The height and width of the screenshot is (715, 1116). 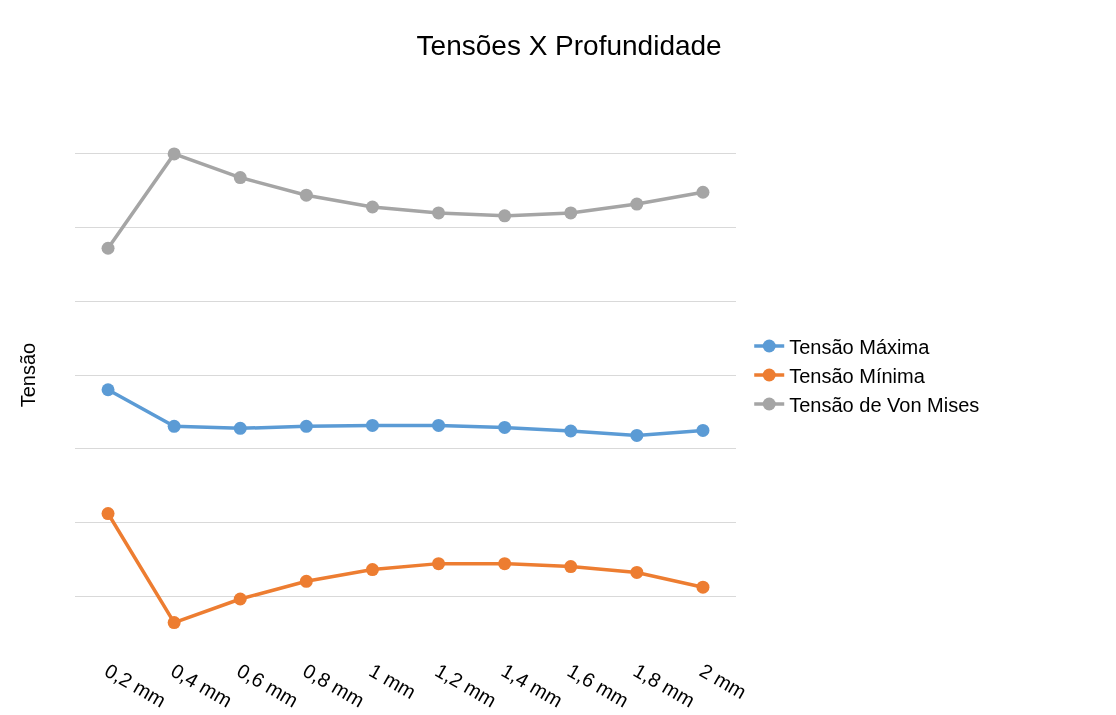 I want to click on chart-title: Tensões X Profundidade, so click(x=569, y=46).